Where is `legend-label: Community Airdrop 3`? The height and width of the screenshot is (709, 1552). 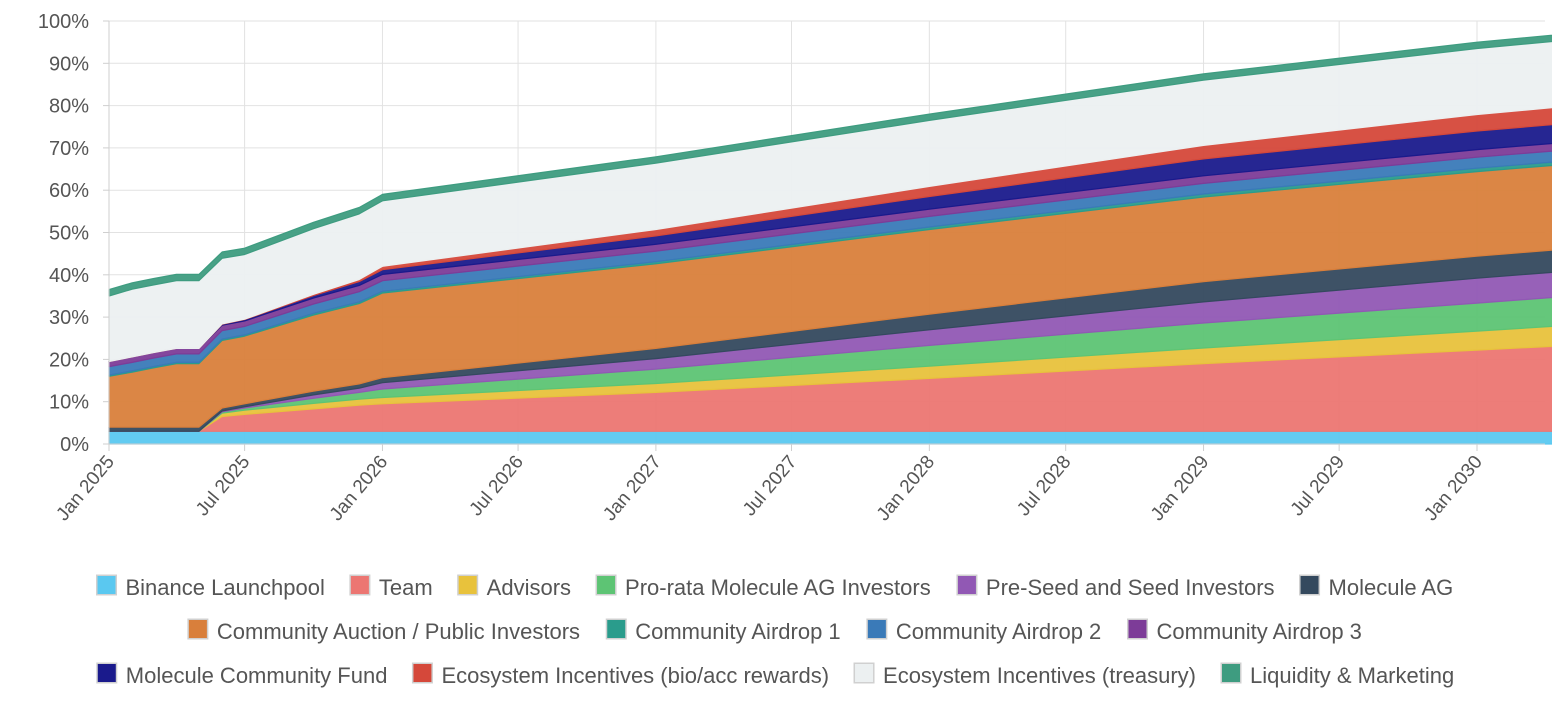
legend-label: Community Airdrop 3 is located at coordinates (1258, 631).